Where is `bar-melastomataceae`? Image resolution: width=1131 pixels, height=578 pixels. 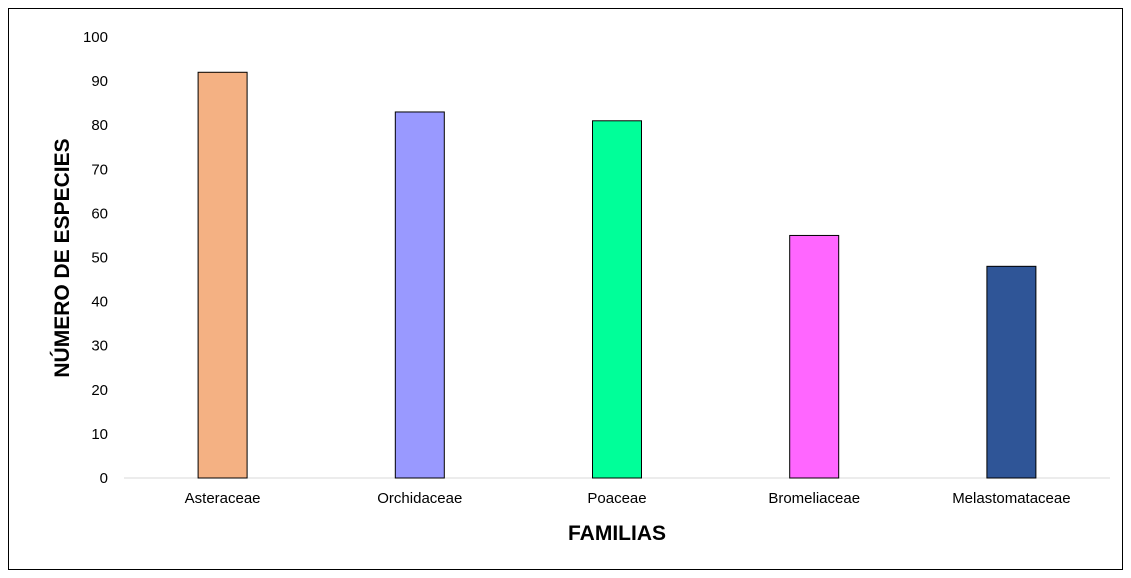
bar-melastomataceae is located at coordinates (1011, 372).